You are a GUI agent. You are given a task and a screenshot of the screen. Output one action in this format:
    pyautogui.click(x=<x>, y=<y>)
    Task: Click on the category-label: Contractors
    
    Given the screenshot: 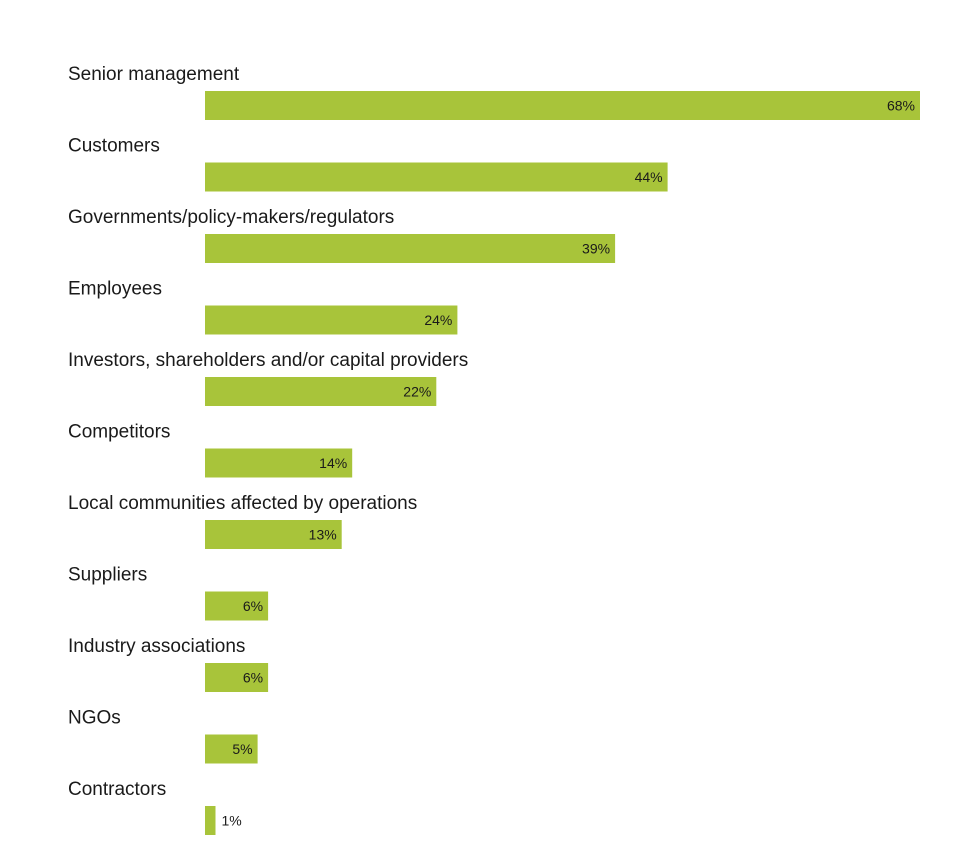 What is the action you would take?
    pyautogui.click(x=117, y=789)
    